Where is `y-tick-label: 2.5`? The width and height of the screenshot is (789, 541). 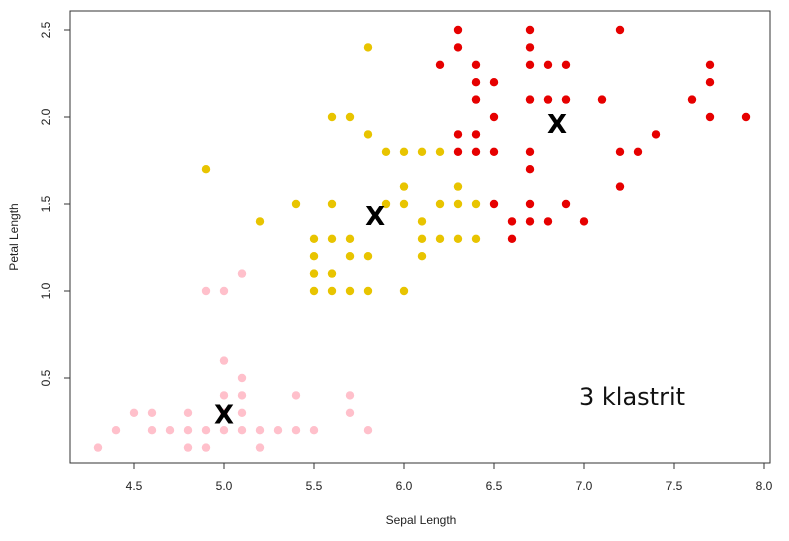
y-tick-label: 2.5 is located at coordinates (46, 29).